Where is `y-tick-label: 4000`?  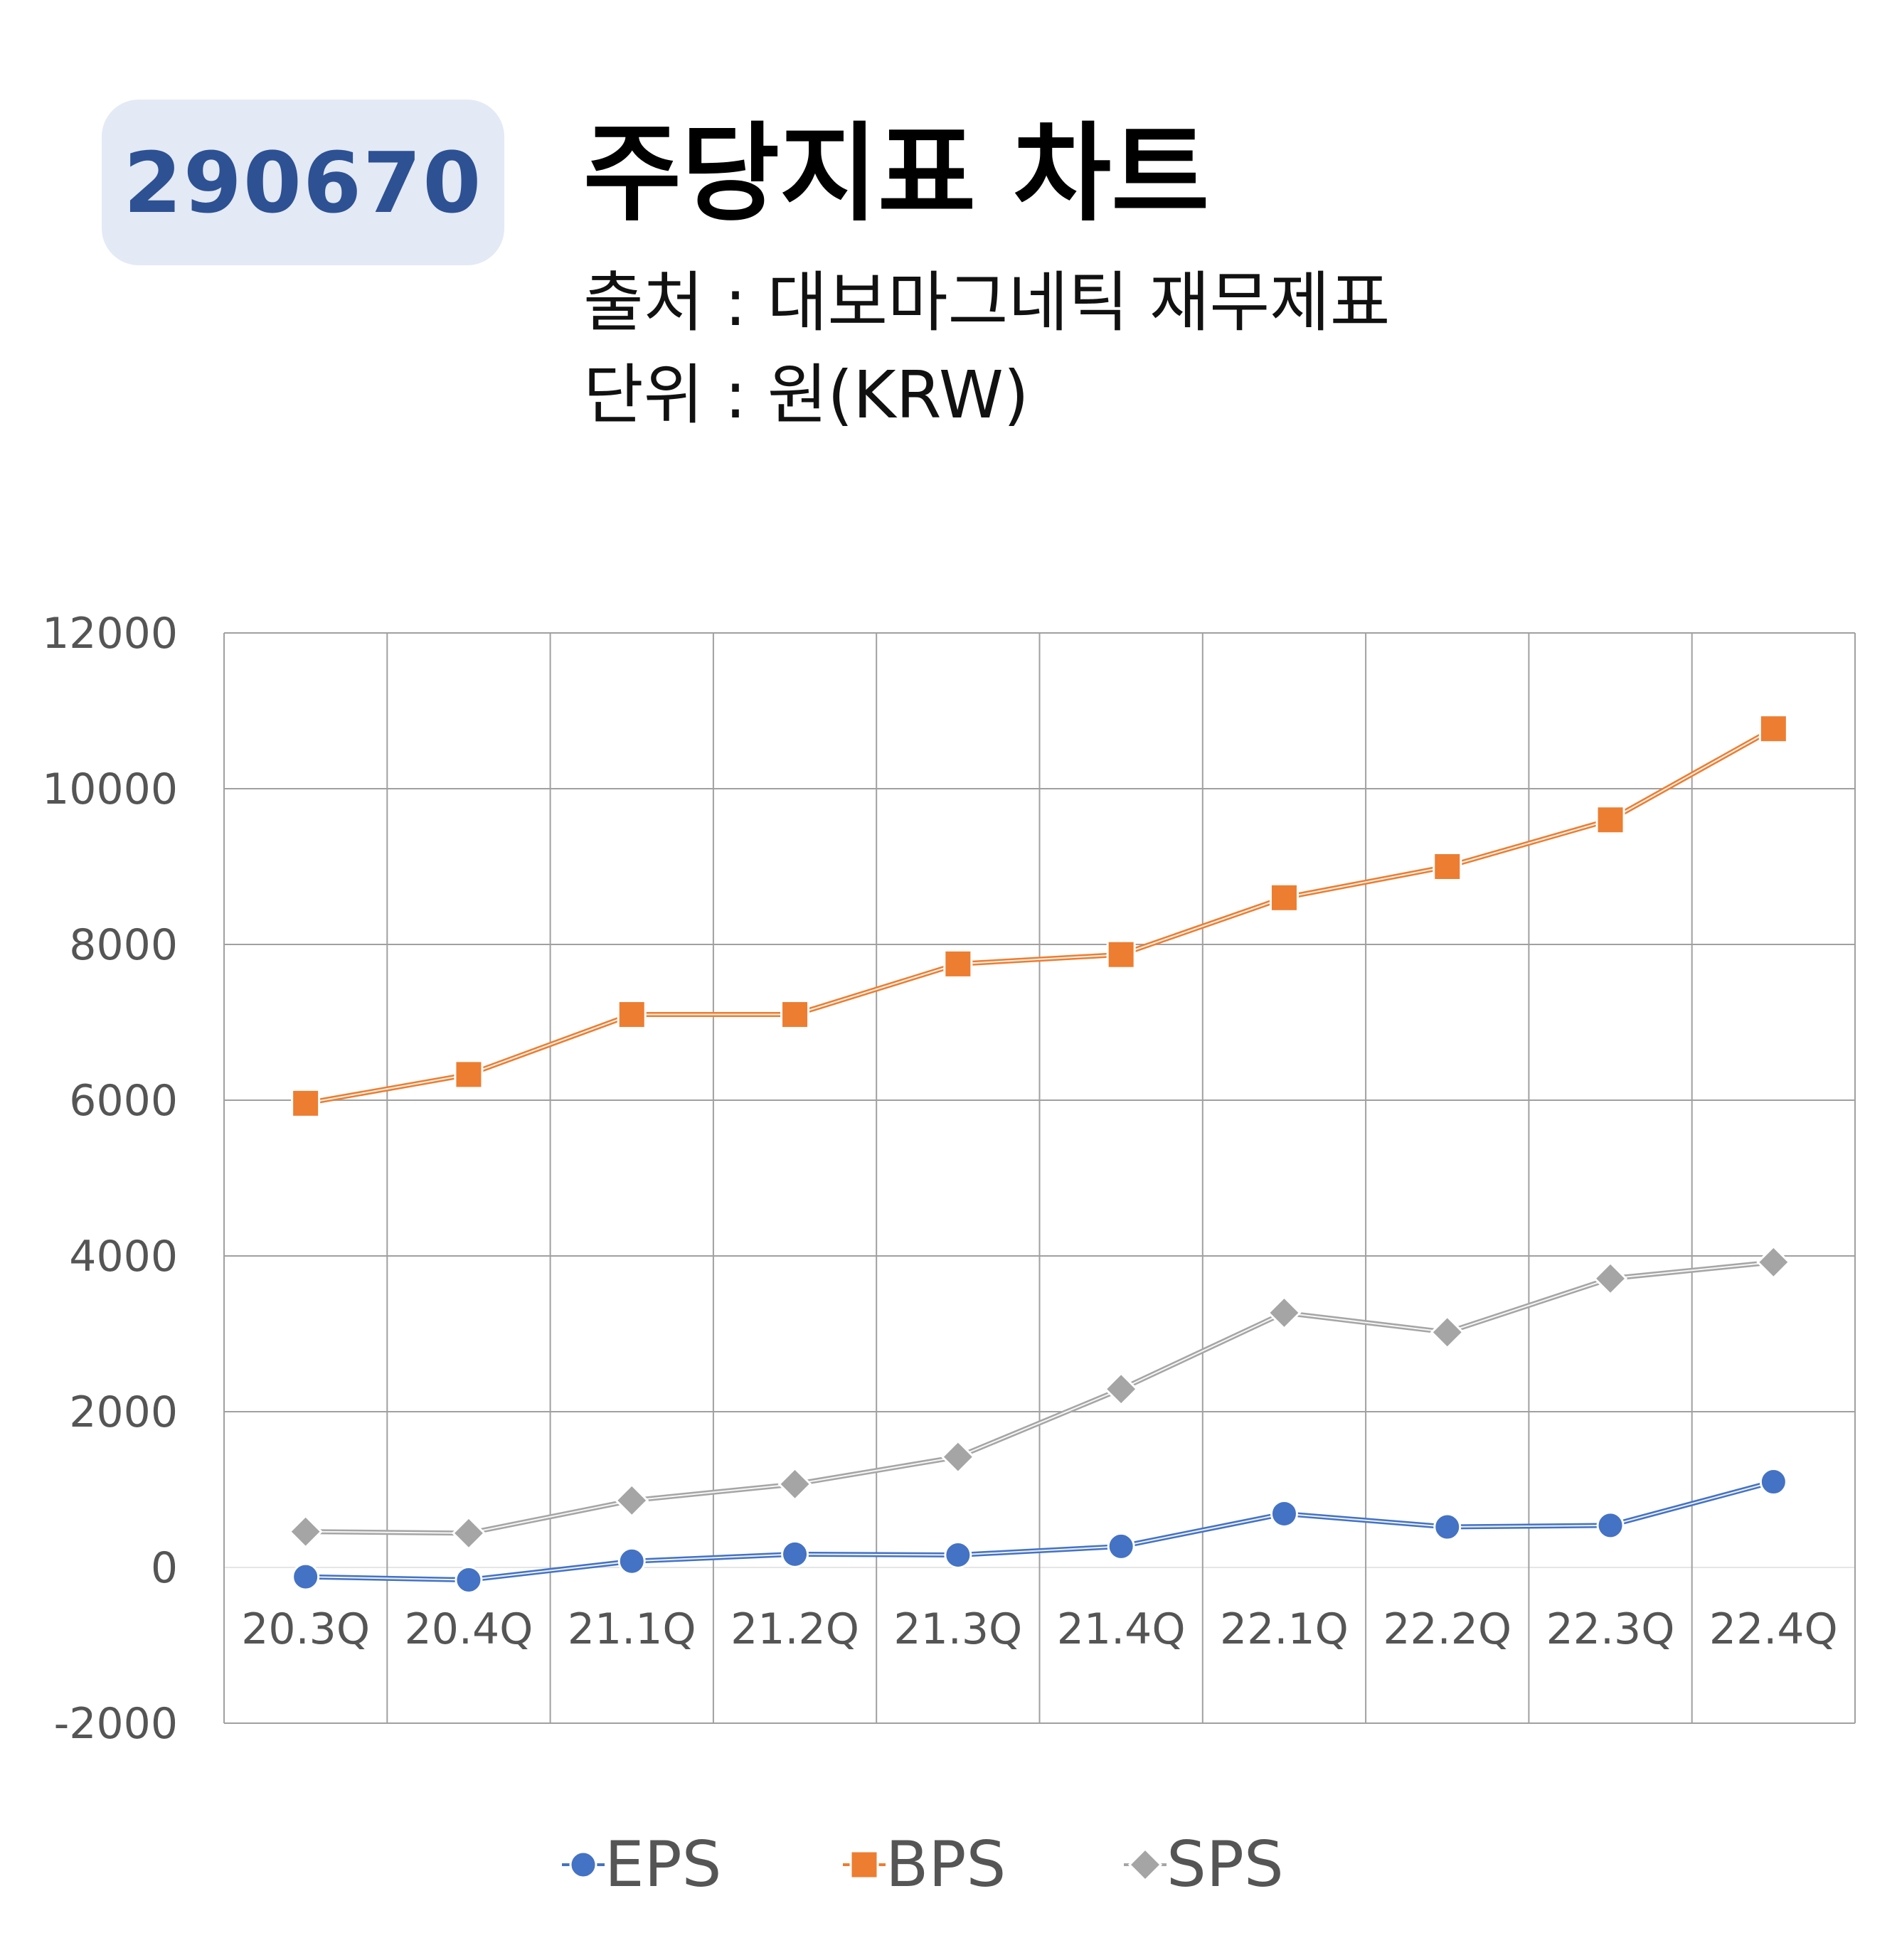
y-tick-label: 4000 is located at coordinates (124, 1257).